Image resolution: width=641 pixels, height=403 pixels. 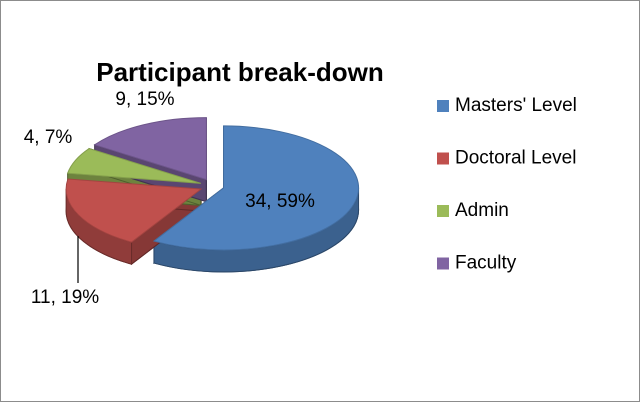 What do you see at coordinates (482, 210) in the screenshot?
I see `legend-label: Admin` at bounding box center [482, 210].